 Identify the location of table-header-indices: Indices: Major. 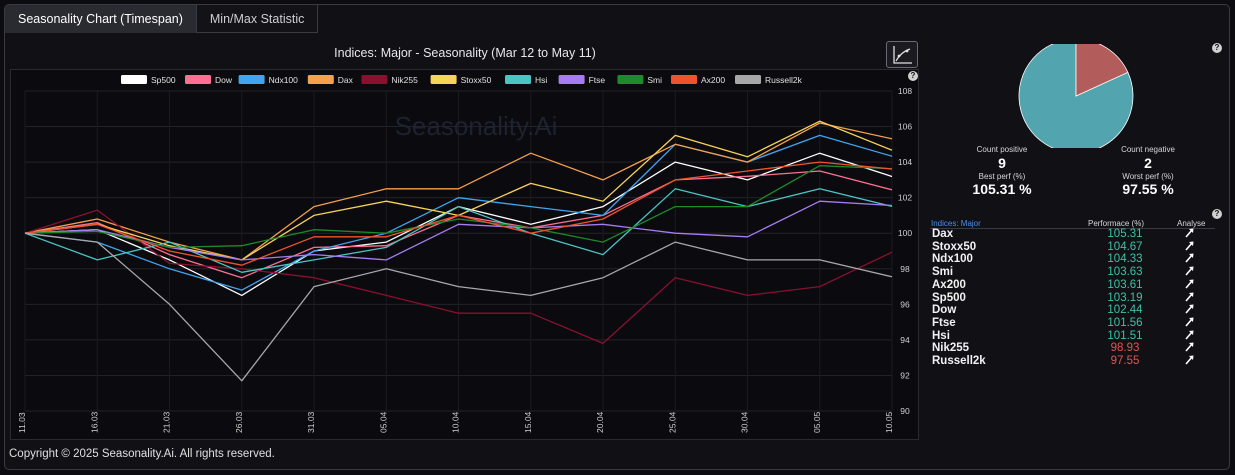
(956, 223).